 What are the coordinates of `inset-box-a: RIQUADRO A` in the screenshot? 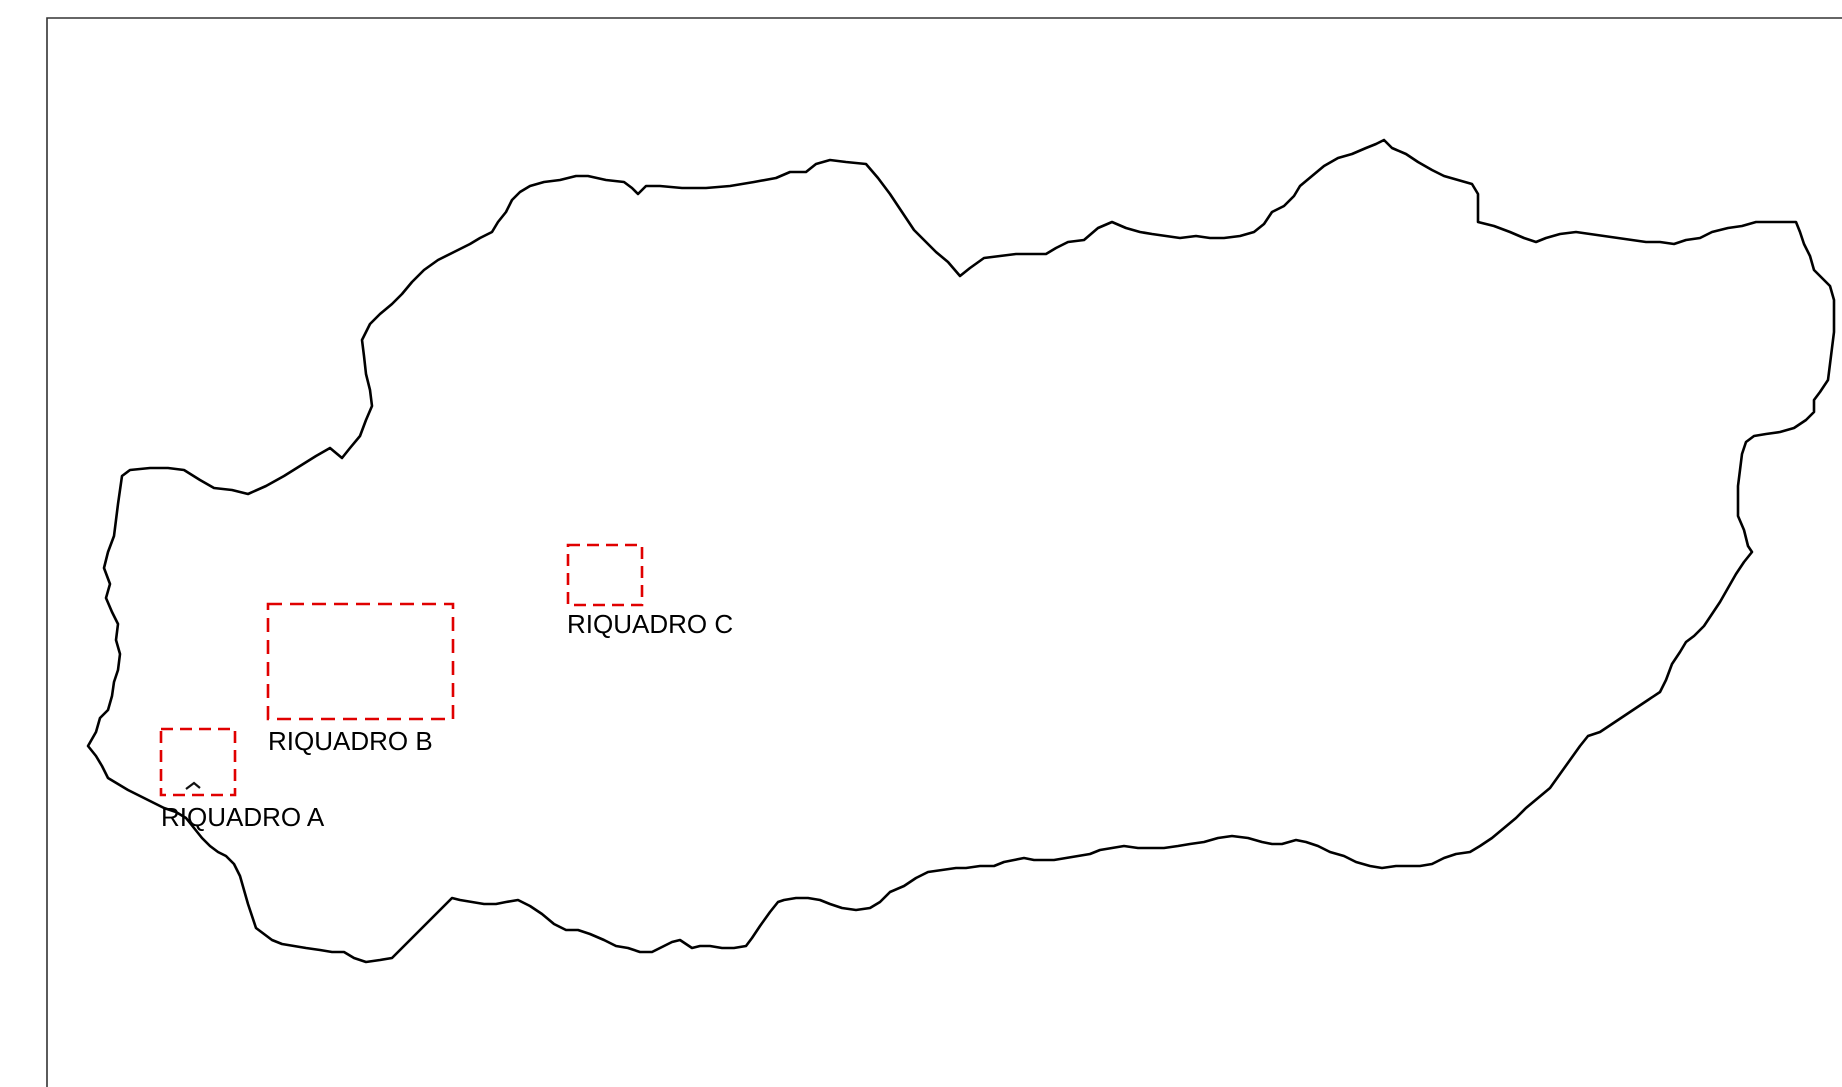 It's located at (242, 779).